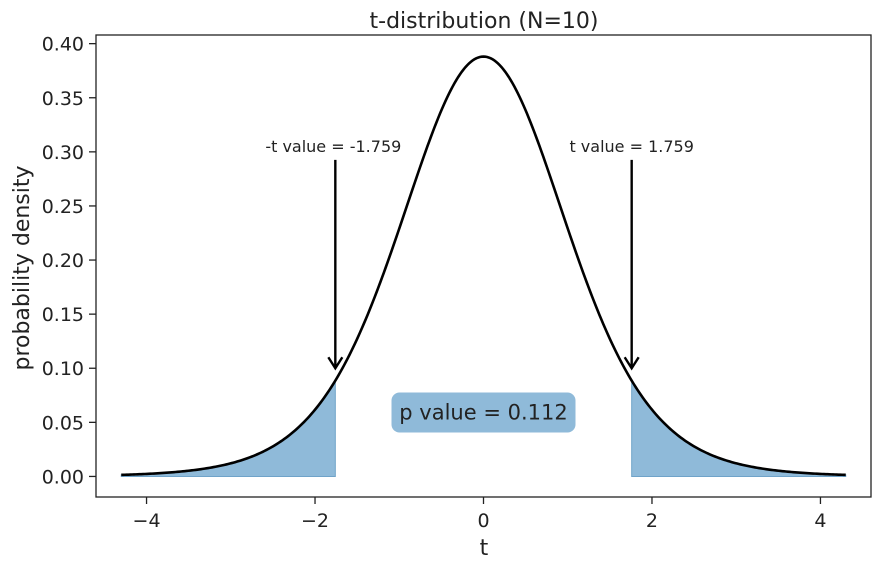  What do you see at coordinates (652, 521) in the screenshot?
I see `x-tick-label: 2` at bounding box center [652, 521].